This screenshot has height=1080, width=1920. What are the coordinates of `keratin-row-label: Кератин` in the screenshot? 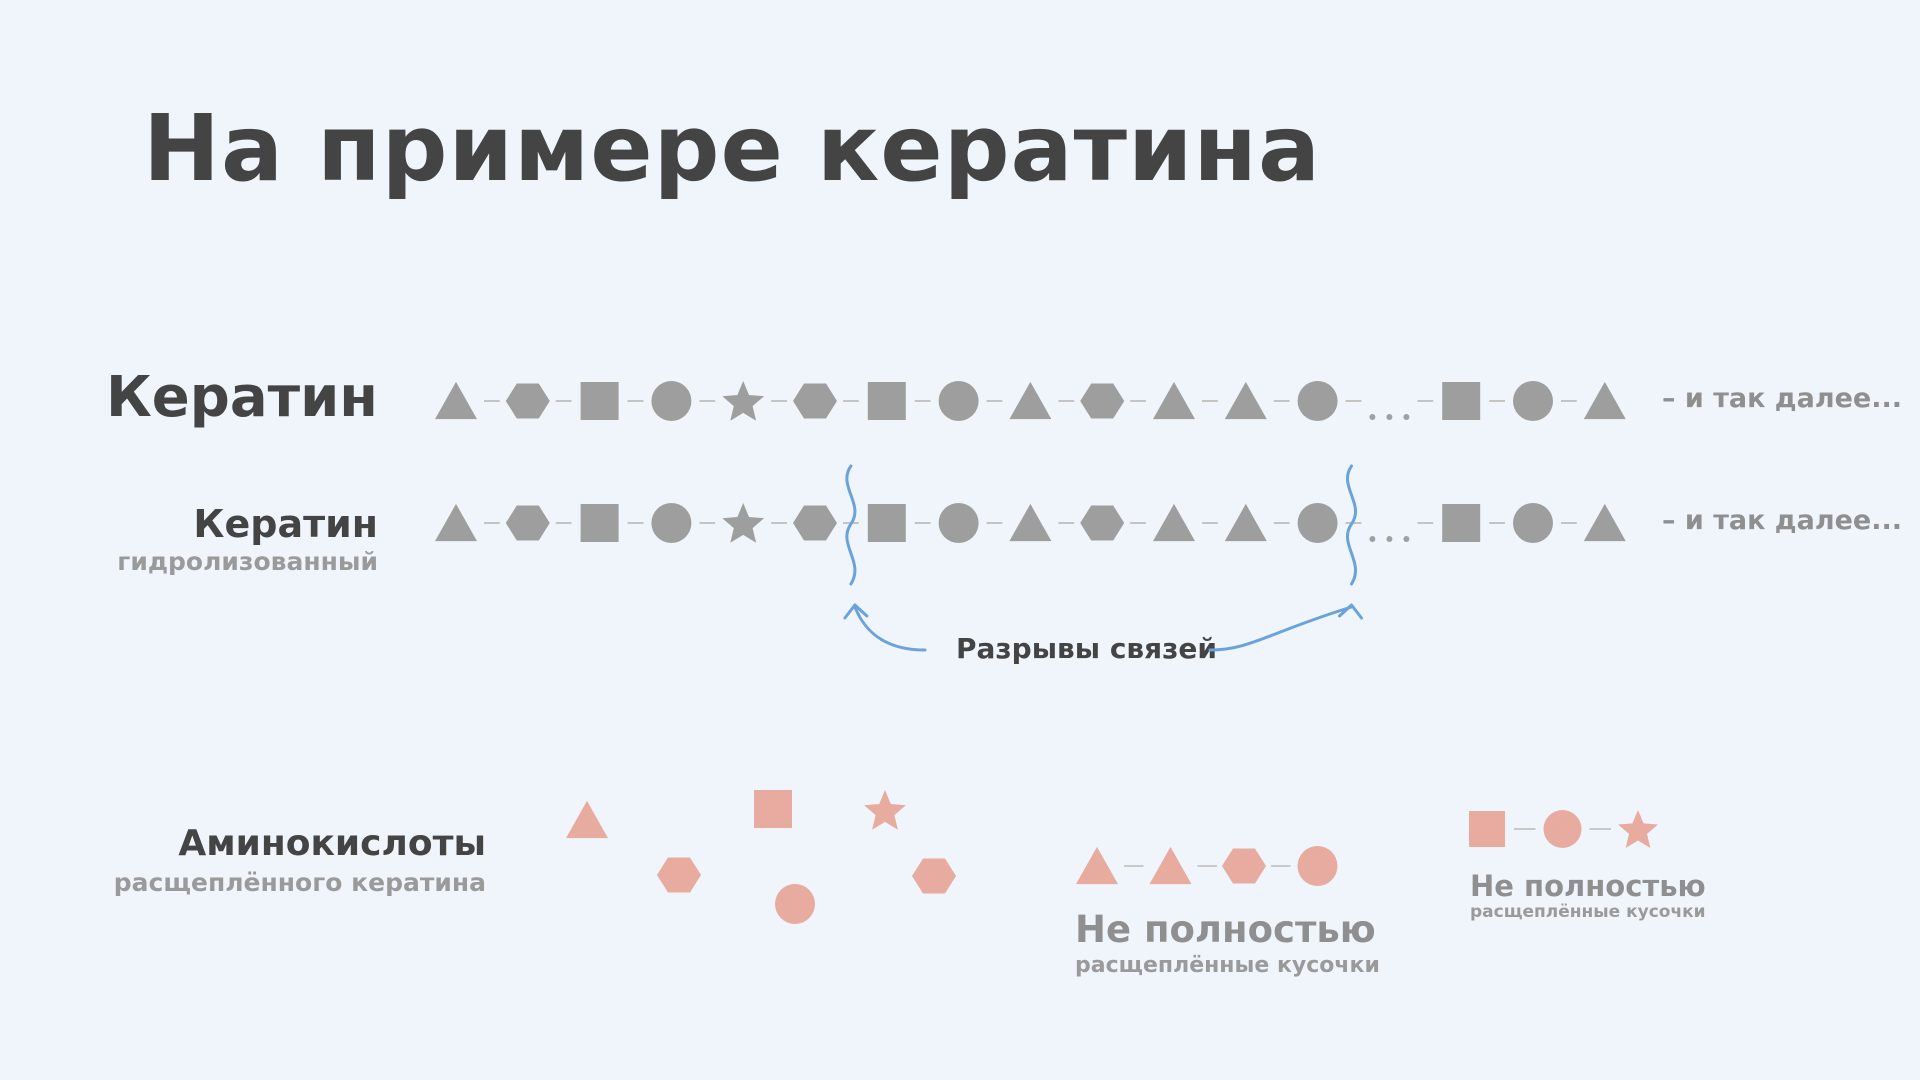 It's located at (241, 397).